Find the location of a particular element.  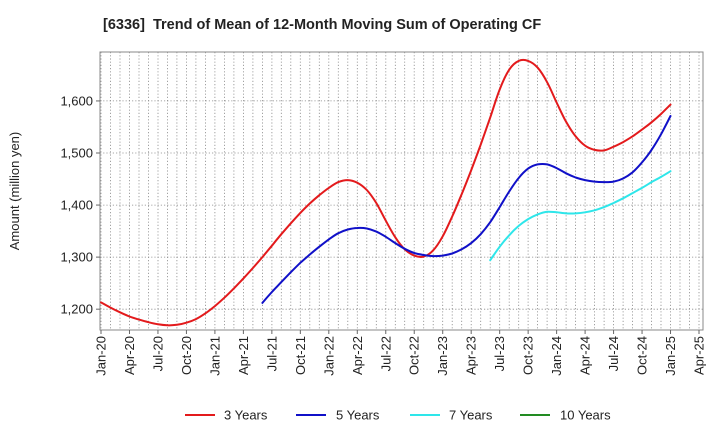

y-axis-label: Amount (million yen) is located at coordinates (14, 191).